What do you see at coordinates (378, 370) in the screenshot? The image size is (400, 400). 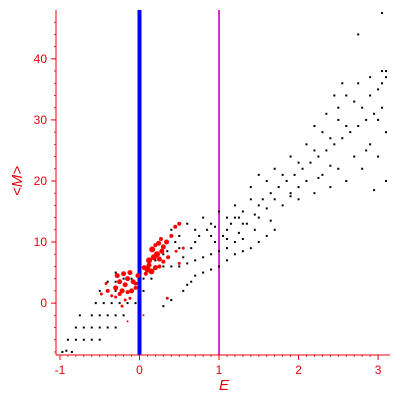 I see `x-tick-label: 3` at bounding box center [378, 370].